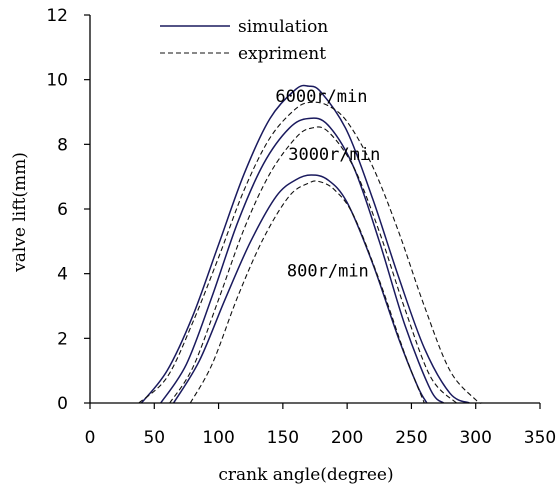 The height and width of the screenshot is (489, 560). Describe the element at coordinates (20, 212) in the screenshot. I see `y-axis-title: valve lift(mm)` at that location.